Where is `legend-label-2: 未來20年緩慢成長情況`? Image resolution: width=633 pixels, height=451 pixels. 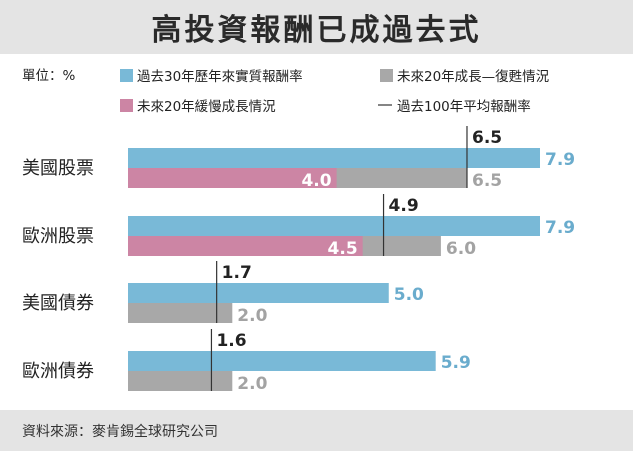 legend-label-2: 未來20年緩慢成長情況 is located at coordinates (206, 106).